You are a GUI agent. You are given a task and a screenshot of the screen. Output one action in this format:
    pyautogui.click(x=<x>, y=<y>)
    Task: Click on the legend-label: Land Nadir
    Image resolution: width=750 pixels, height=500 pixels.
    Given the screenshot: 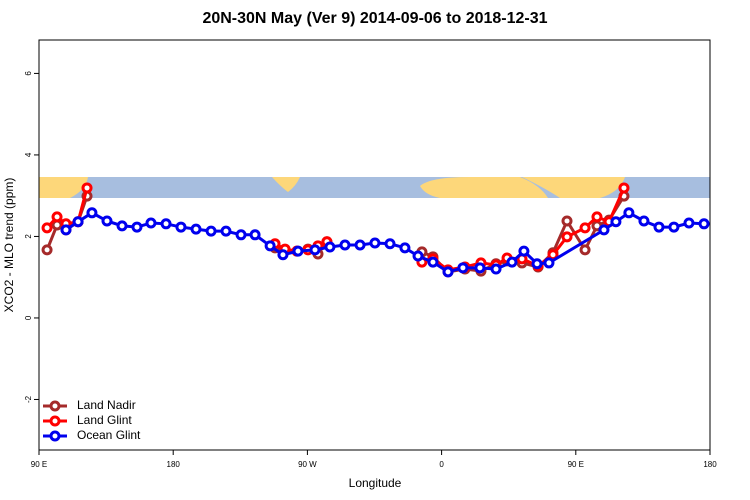 What is the action you would take?
    pyautogui.click(x=106, y=405)
    